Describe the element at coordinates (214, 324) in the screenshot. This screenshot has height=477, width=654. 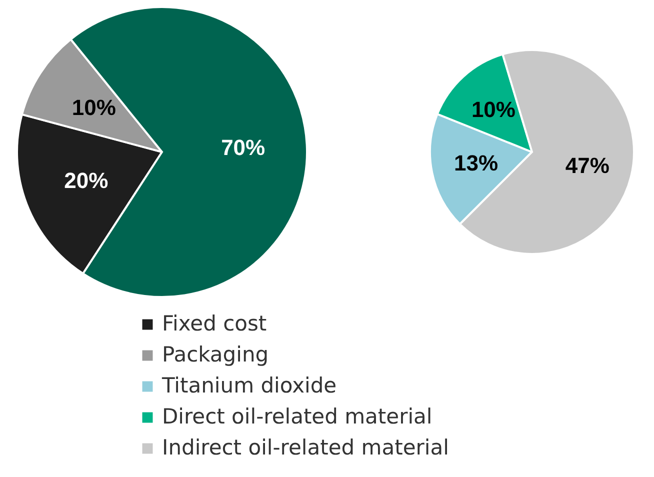
I see `legend-label: Fixed cost` at that location.